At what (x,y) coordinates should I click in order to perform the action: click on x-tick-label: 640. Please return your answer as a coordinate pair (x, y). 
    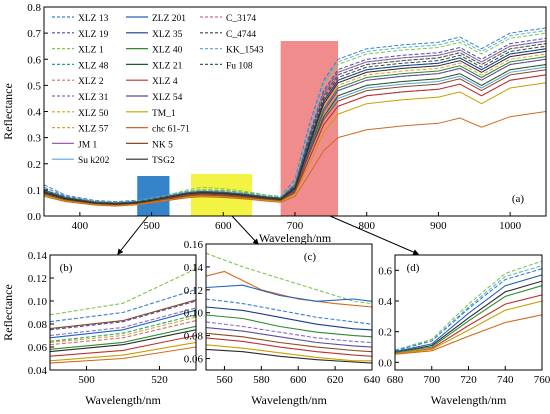
    Looking at the image, I should click on (372, 380).